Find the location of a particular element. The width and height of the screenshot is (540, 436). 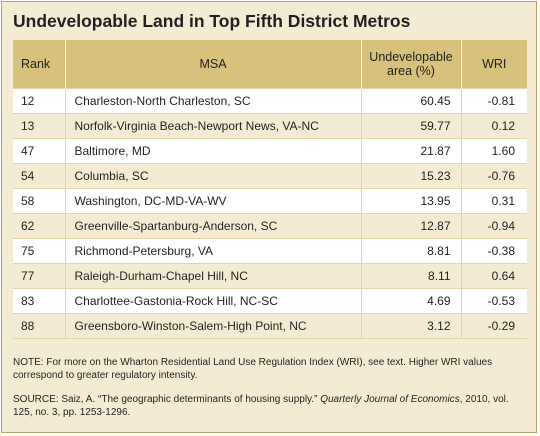

wri-cell: 0.64 is located at coordinates (493, 276).